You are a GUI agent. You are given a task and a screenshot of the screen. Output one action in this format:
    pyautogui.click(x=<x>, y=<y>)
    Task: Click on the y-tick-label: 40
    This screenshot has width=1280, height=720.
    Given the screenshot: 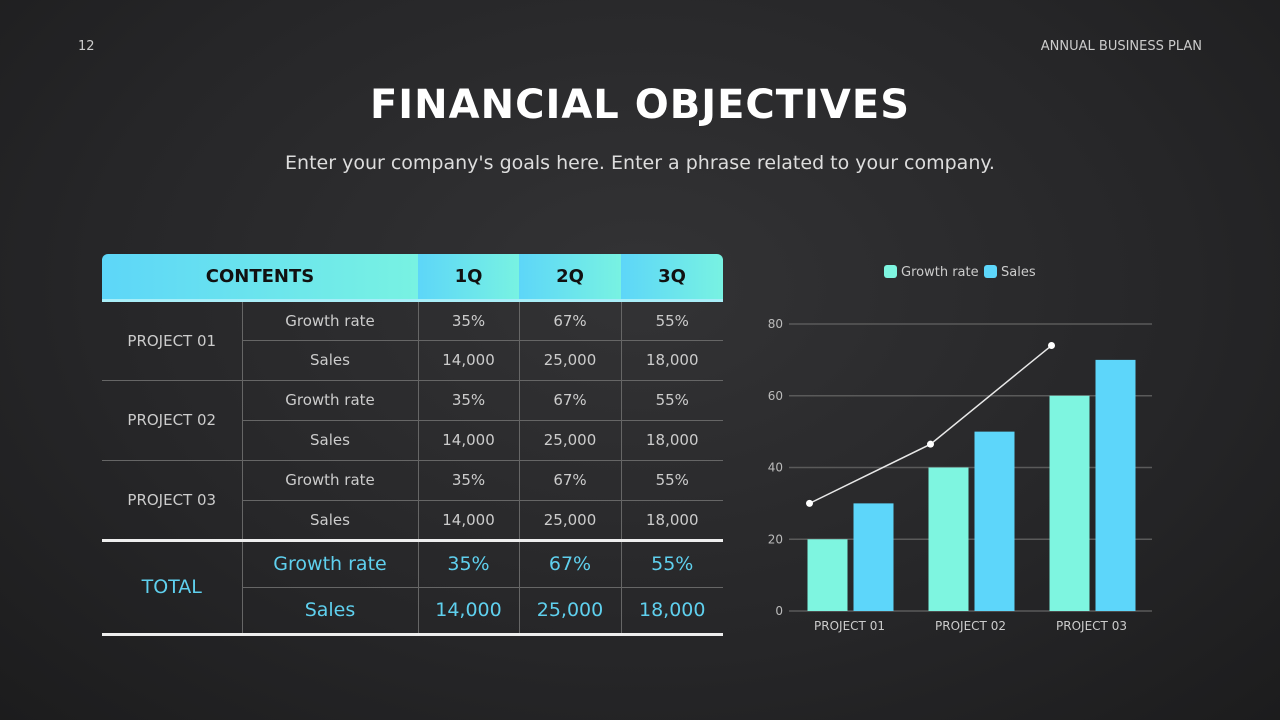 What is the action you would take?
    pyautogui.click(x=775, y=468)
    